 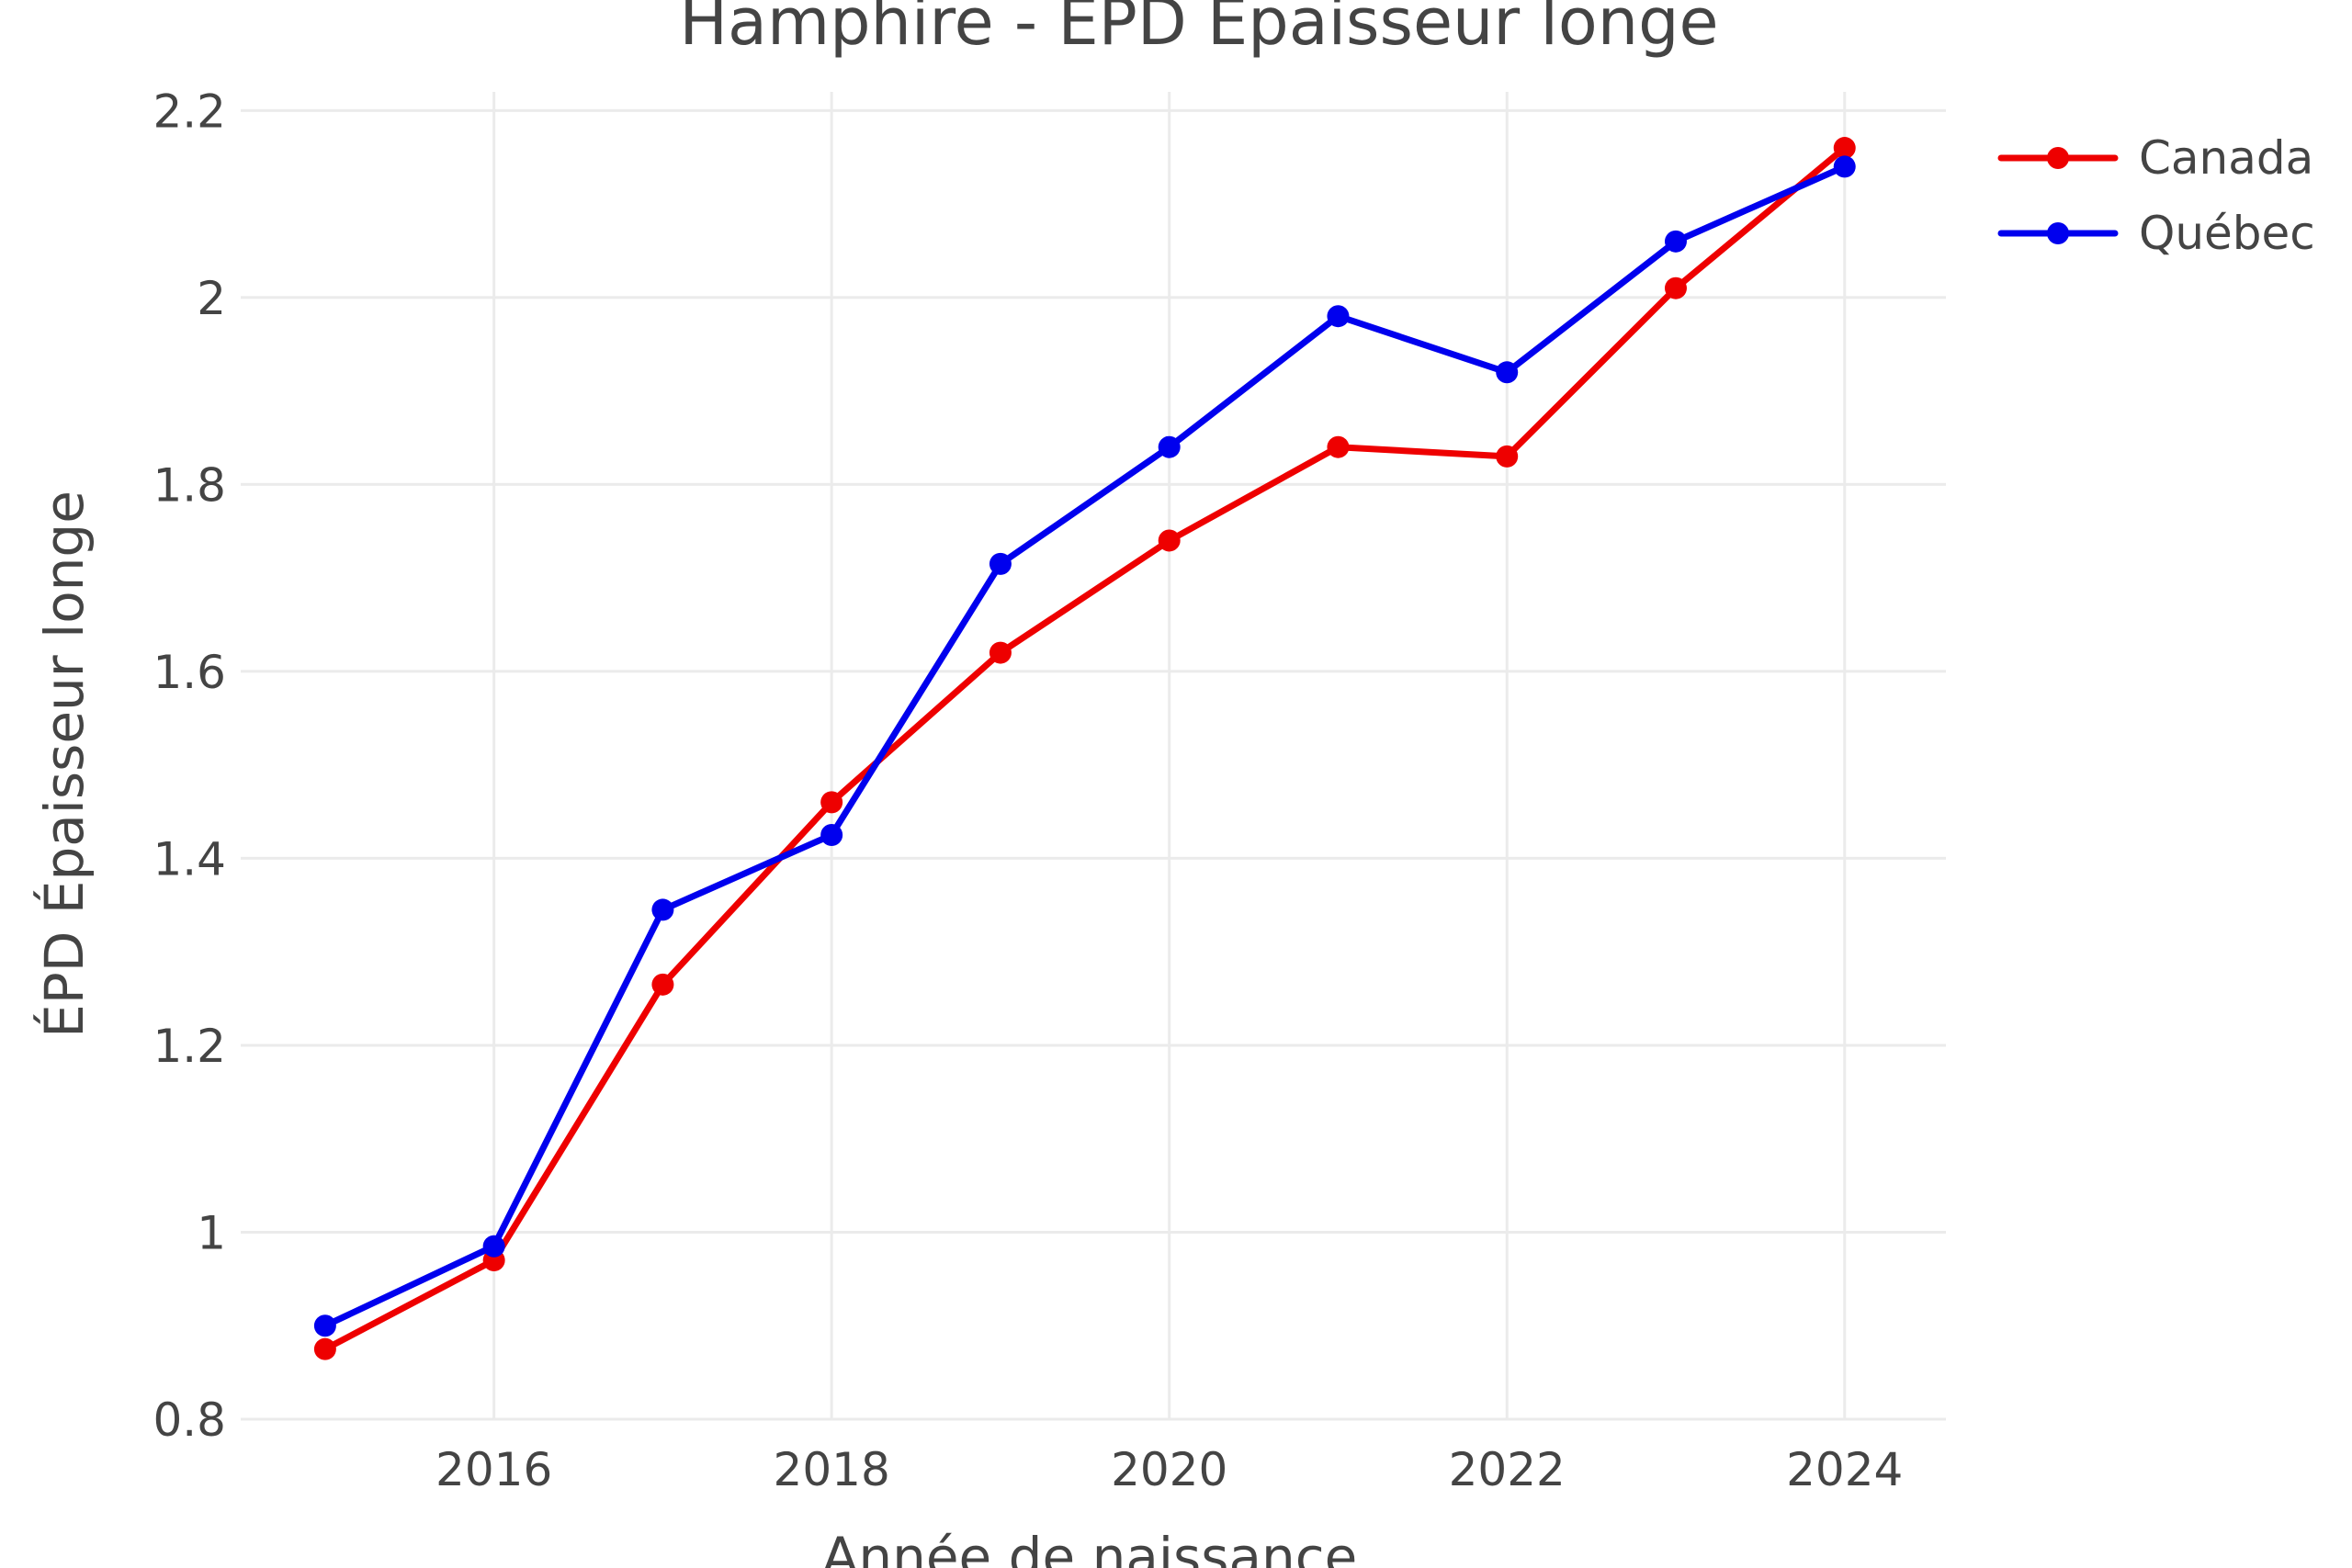 What do you see at coordinates (494, 1469) in the screenshot?
I see `x-tick-label: 2016` at bounding box center [494, 1469].